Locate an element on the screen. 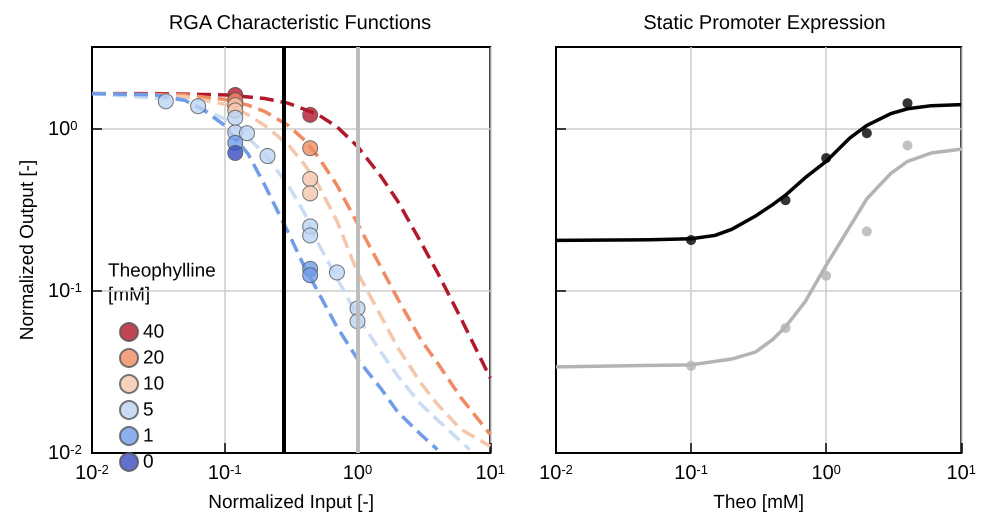 The height and width of the screenshot is (525, 987). legend-label: 5 is located at coordinates (148, 410).